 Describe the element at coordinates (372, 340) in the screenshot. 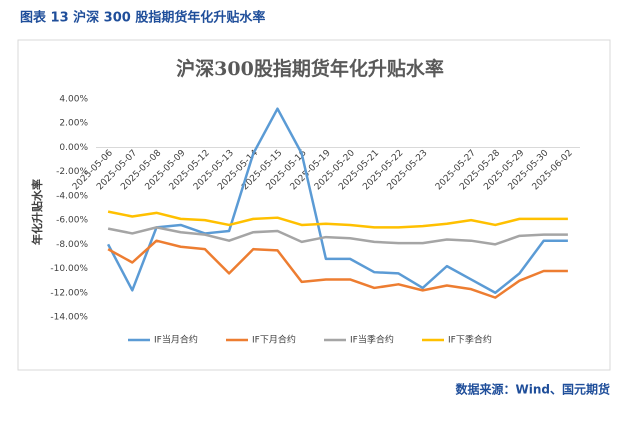

I see `legend-label: IF当季合约` at that location.